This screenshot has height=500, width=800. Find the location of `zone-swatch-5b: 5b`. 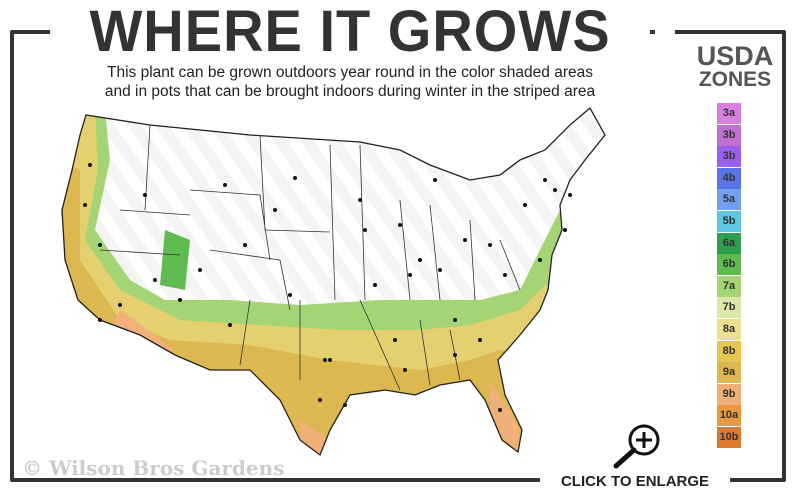

zone-swatch-5b: 5b is located at coordinates (729, 221).